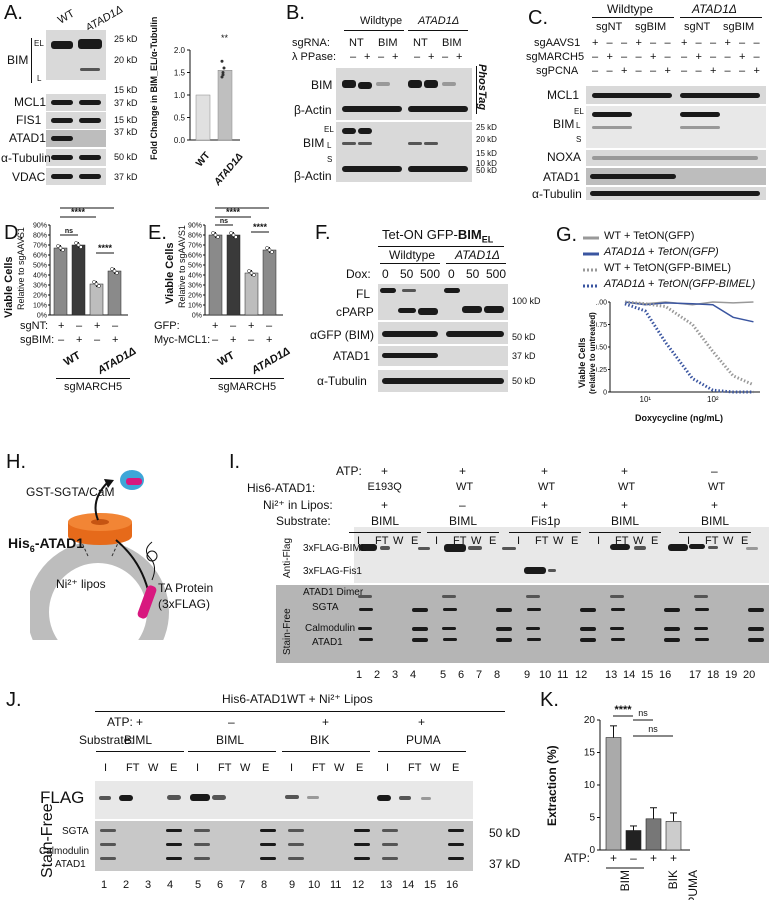 Image resolution: width=771 pixels, height=904 pixels. Describe the element at coordinates (235, 462) in the screenshot. I see `panel-letter-i: I.` at that location.